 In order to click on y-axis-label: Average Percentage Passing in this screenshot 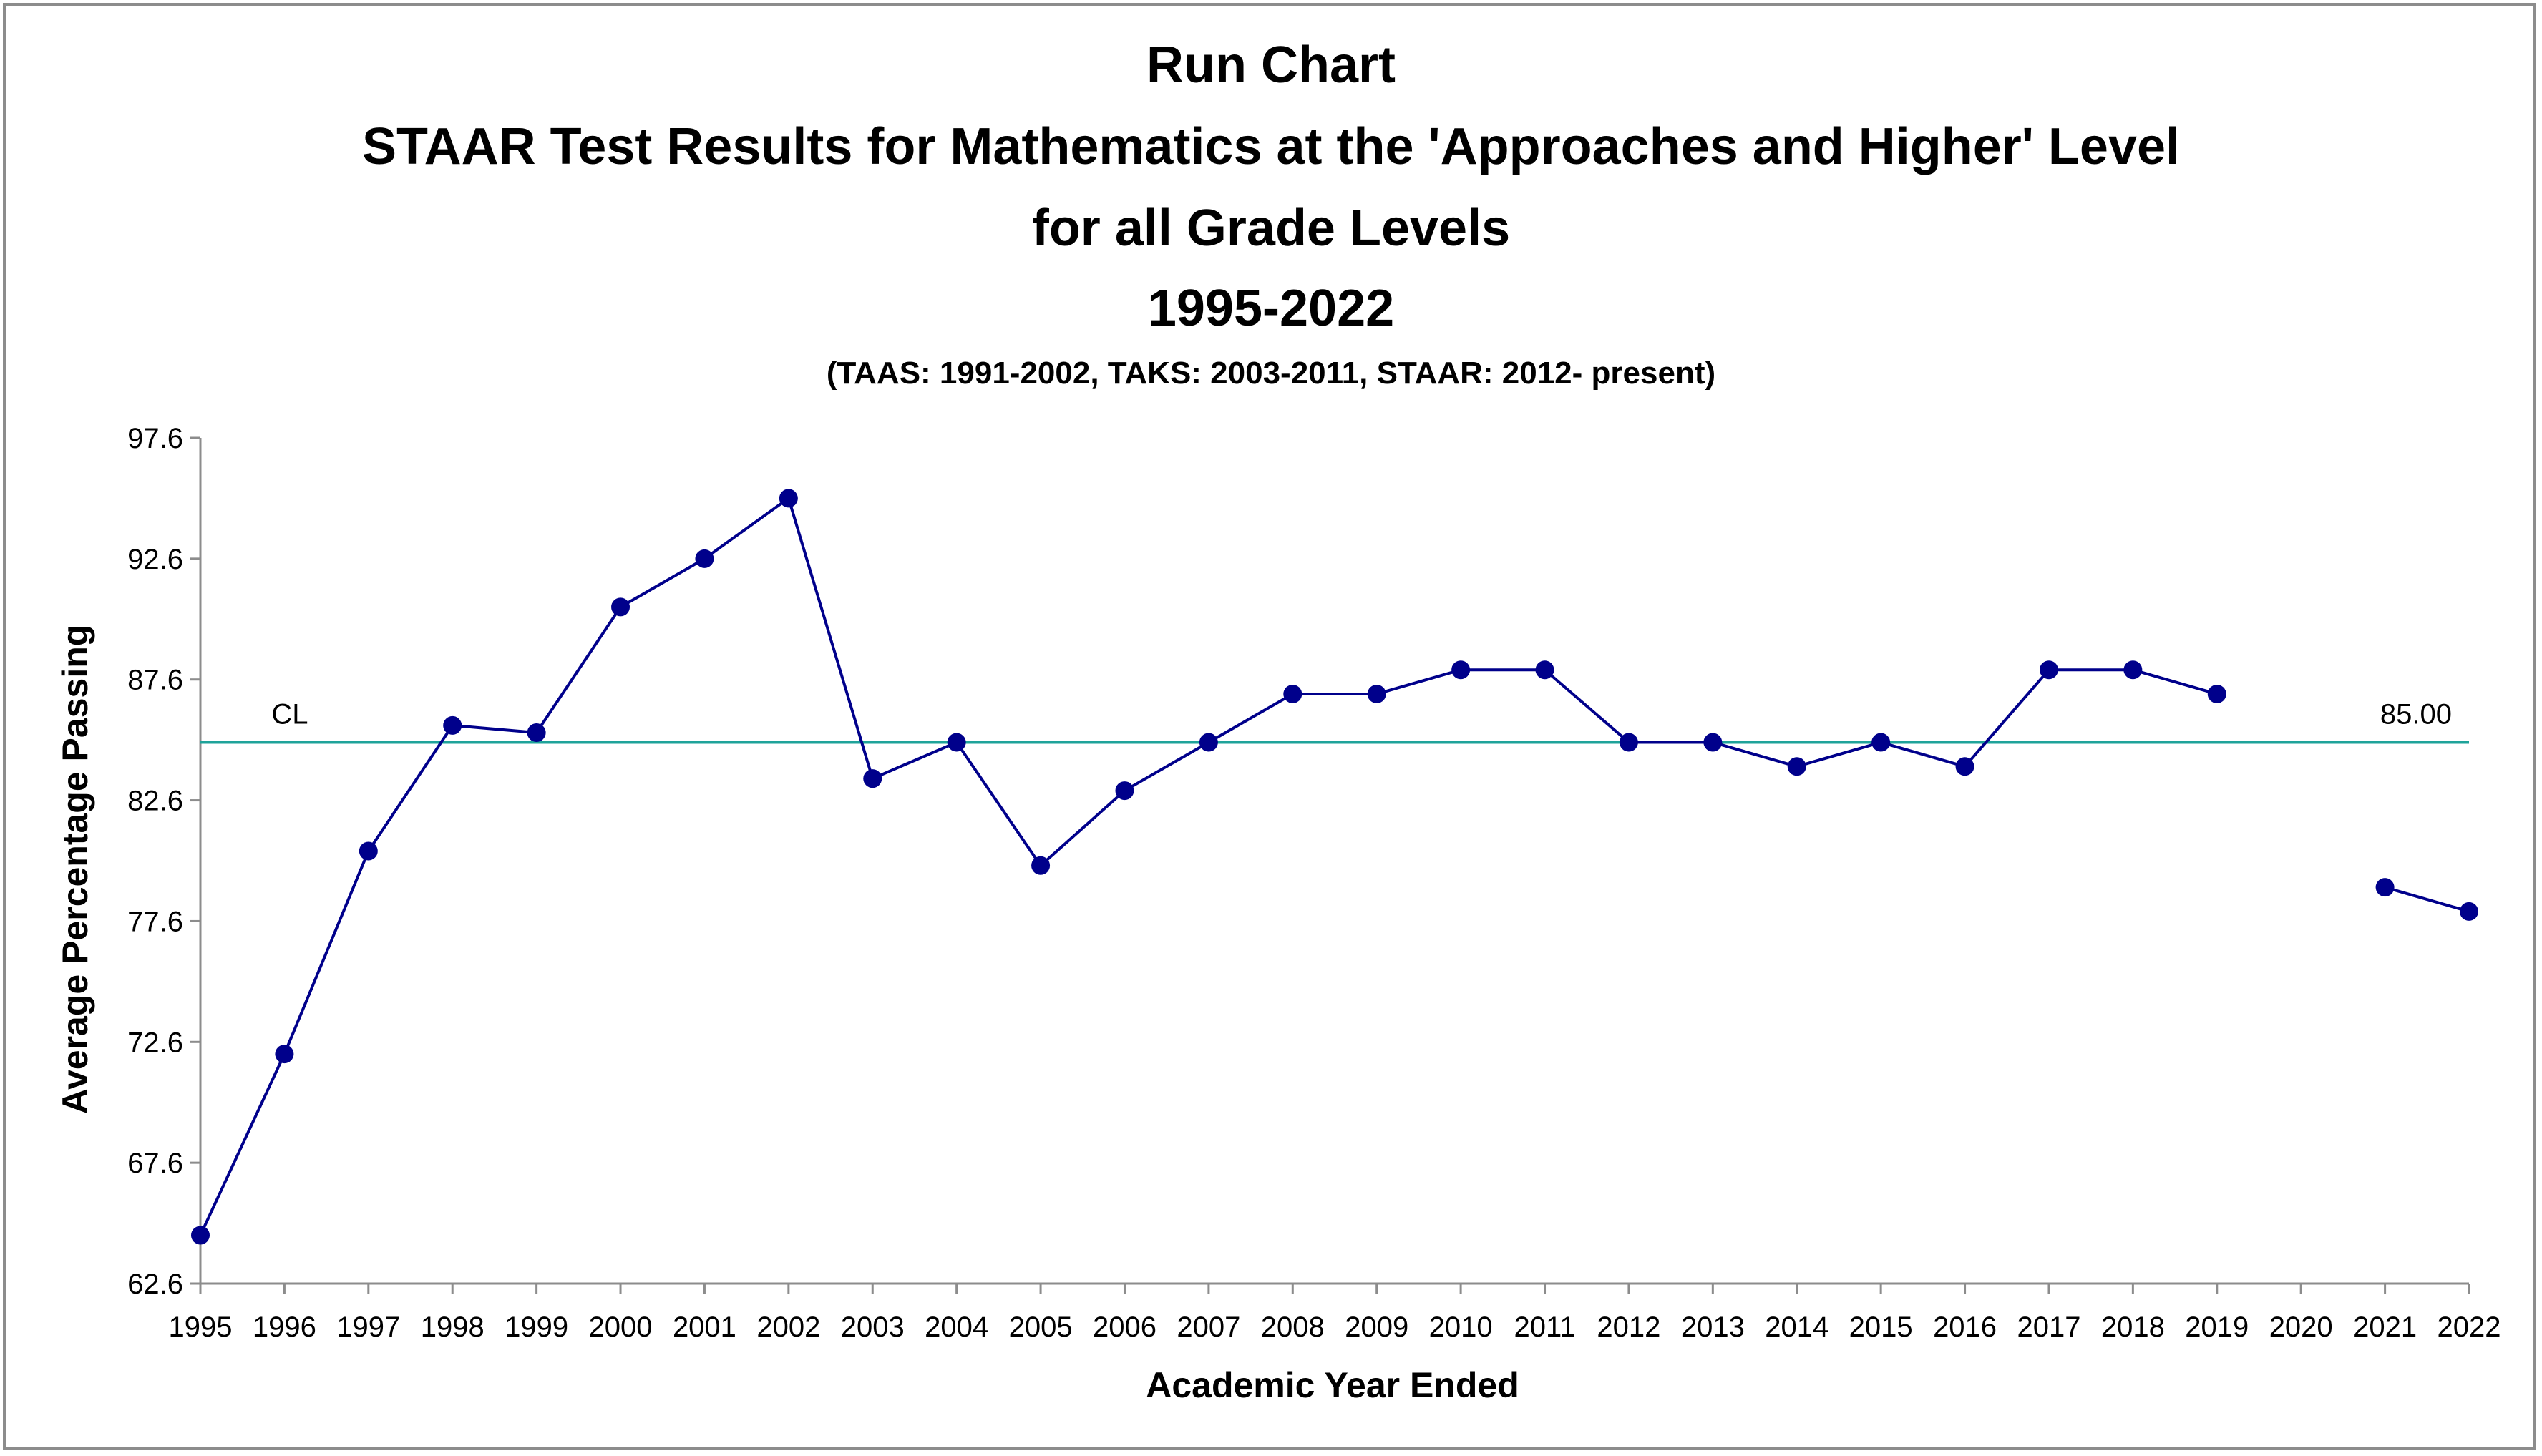, I will do `click(75, 870)`.